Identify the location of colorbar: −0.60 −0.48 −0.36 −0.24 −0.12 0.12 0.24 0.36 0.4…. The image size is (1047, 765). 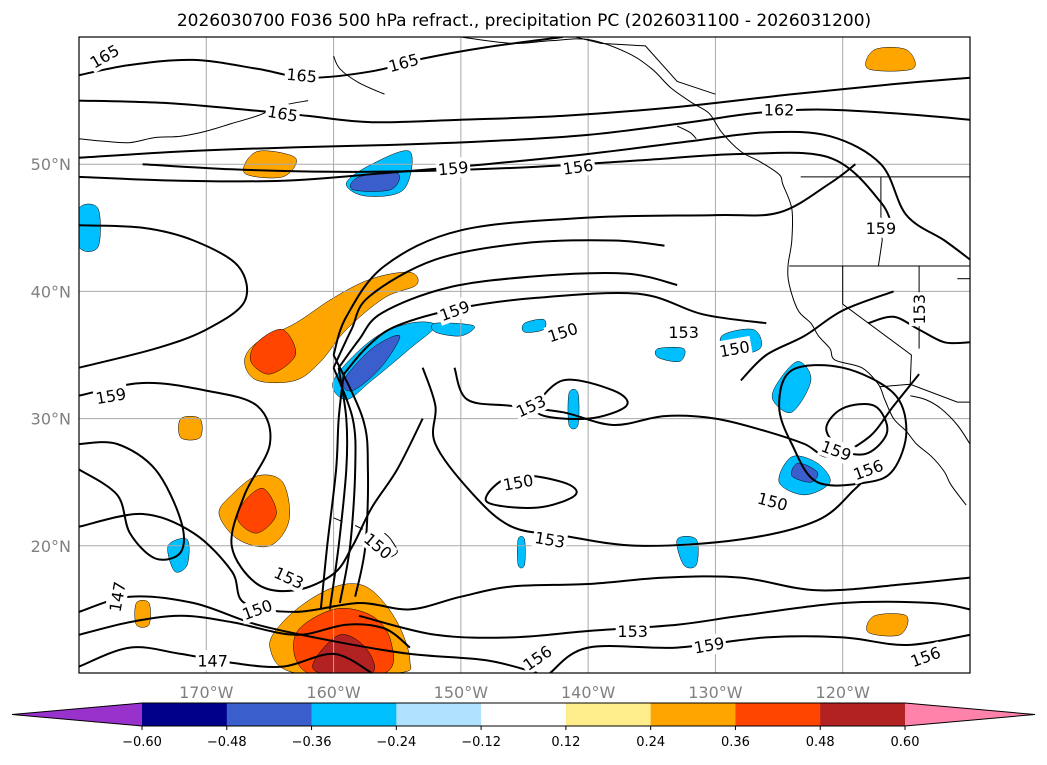
(523, 726).